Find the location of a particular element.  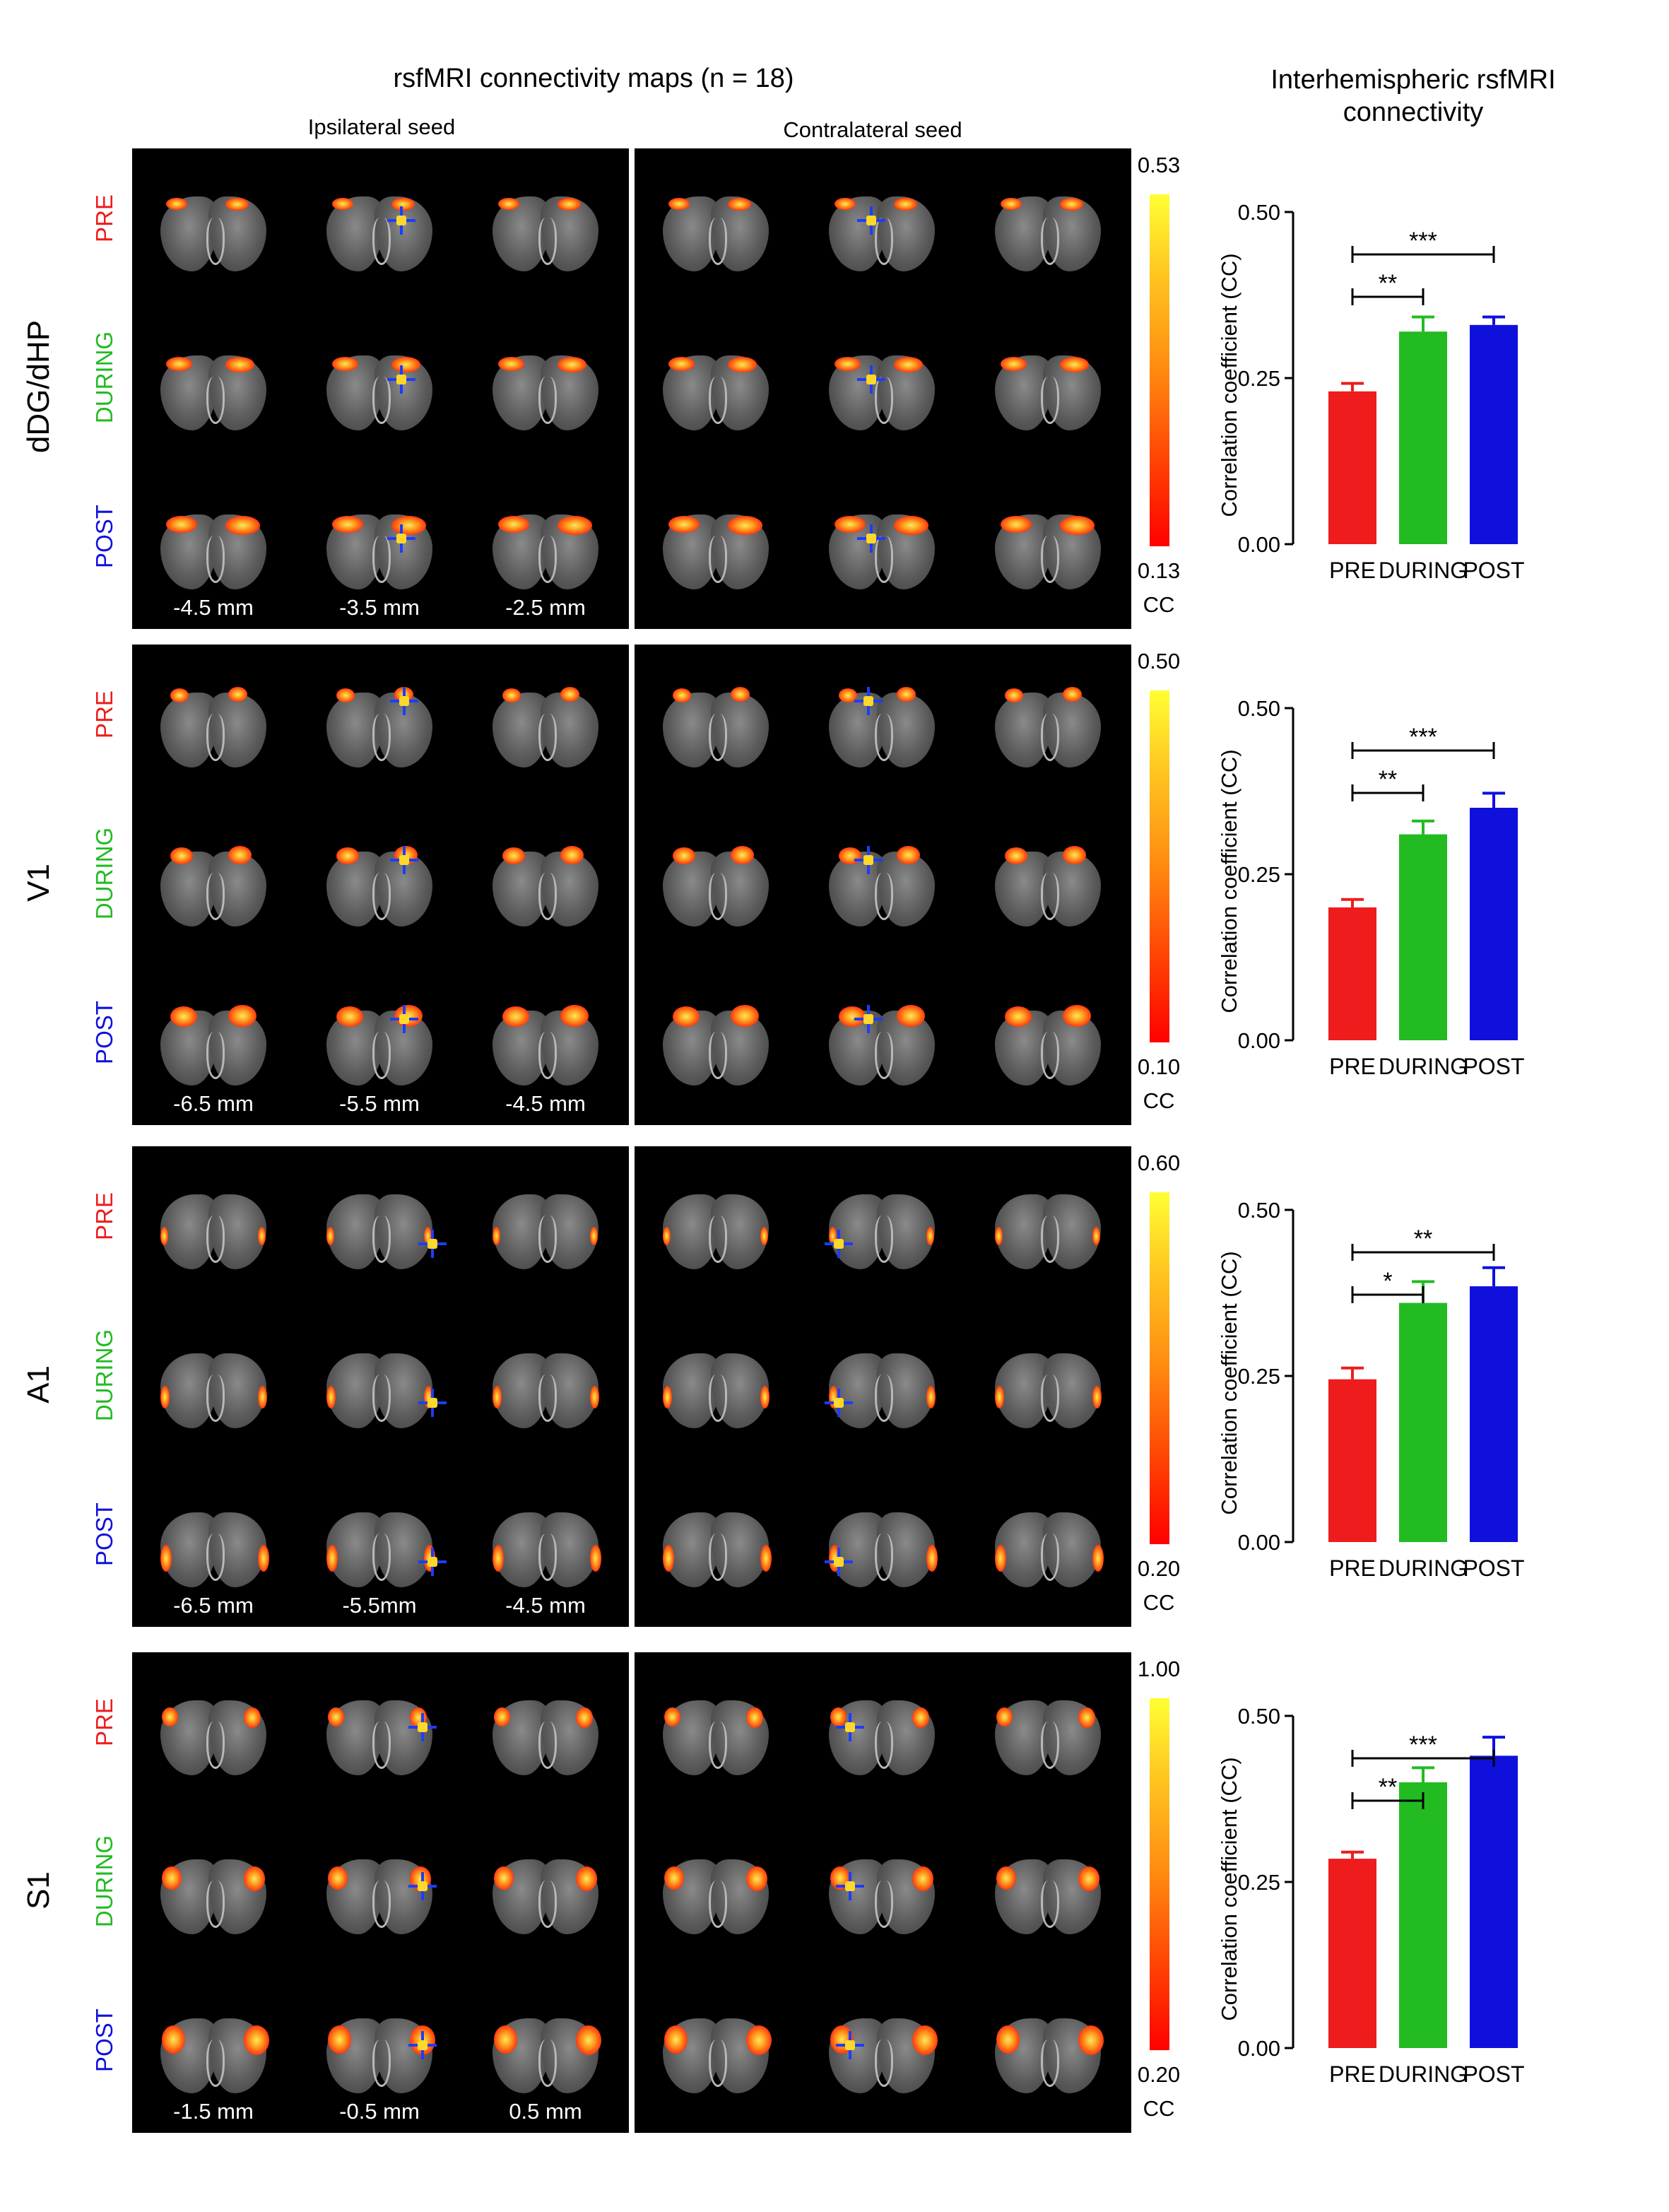

region-label: A1 is located at coordinates (39, 1384).